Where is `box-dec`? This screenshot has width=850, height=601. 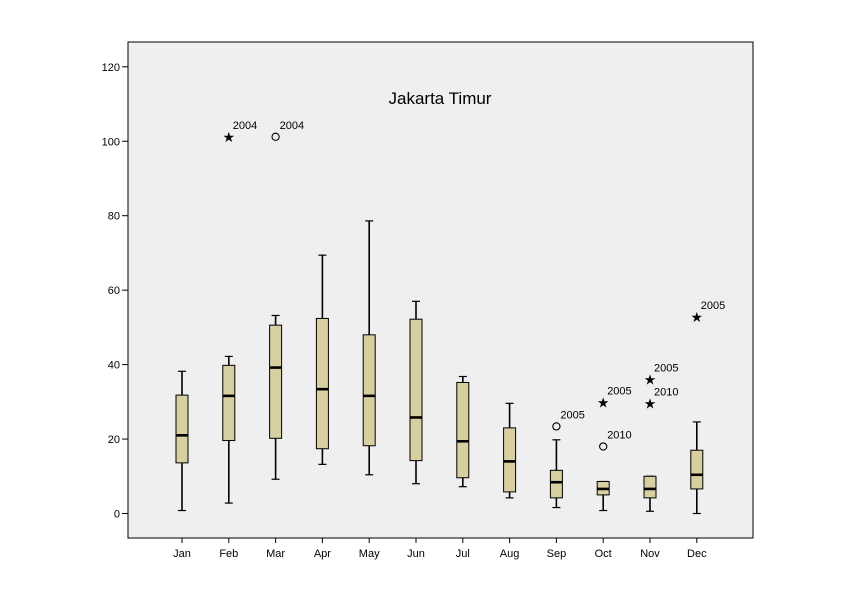 box-dec is located at coordinates (697, 468).